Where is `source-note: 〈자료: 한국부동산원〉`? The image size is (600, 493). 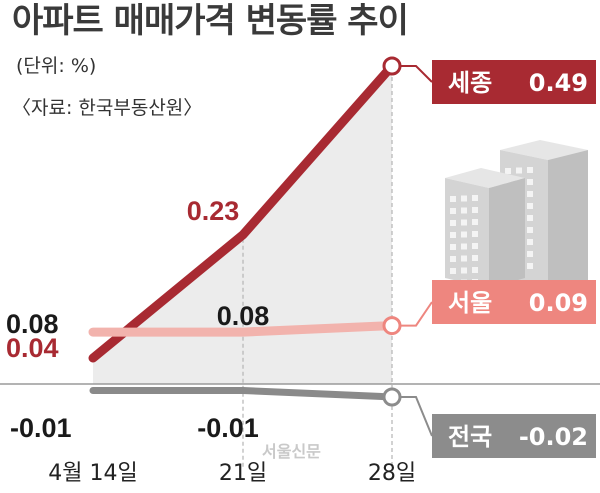 source-note: 〈자료: 한국부동산원〉 is located at coordinates (107, 108).